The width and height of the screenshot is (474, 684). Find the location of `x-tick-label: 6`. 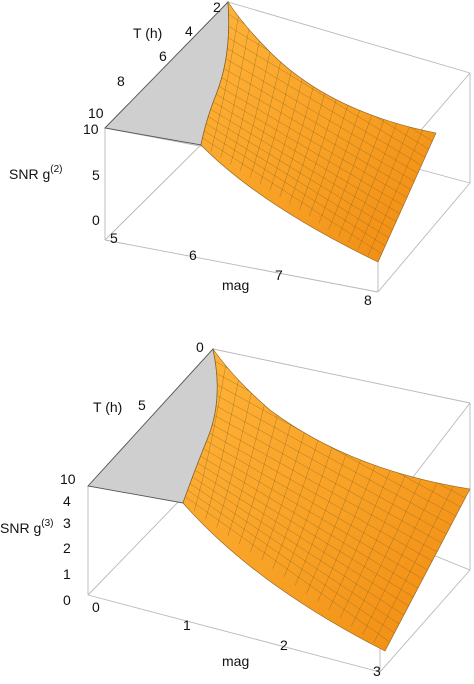

x-tick-label: 6 is located at coordinates (193, 255).